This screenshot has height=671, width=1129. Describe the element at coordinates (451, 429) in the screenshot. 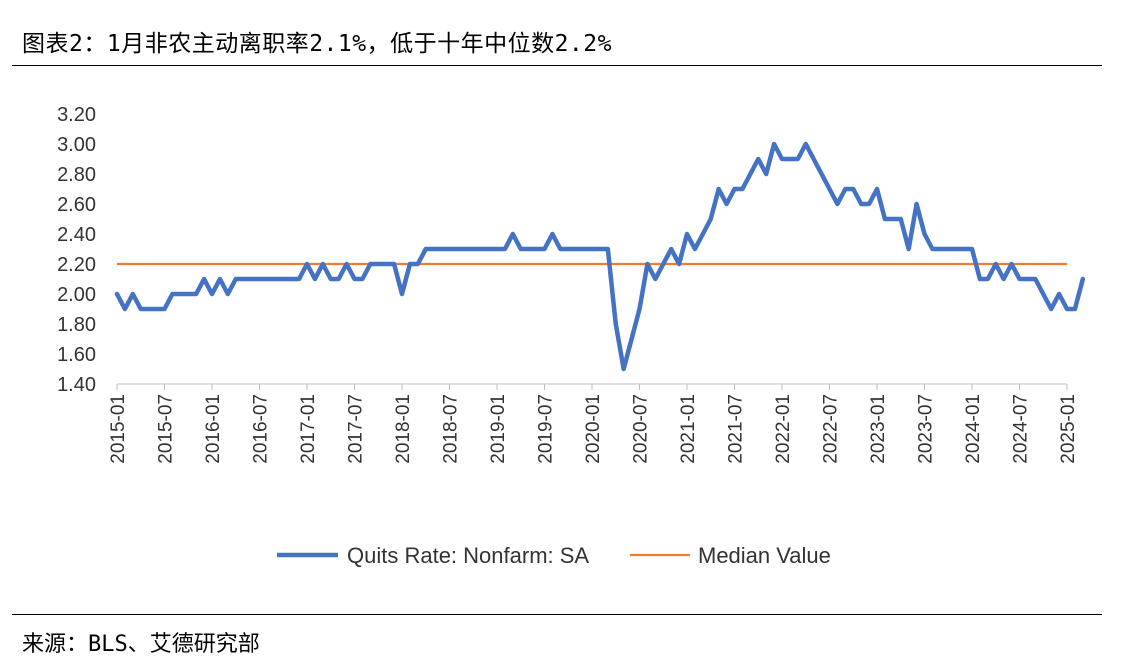

I see `x-tick-label: 2018-07` at that location.